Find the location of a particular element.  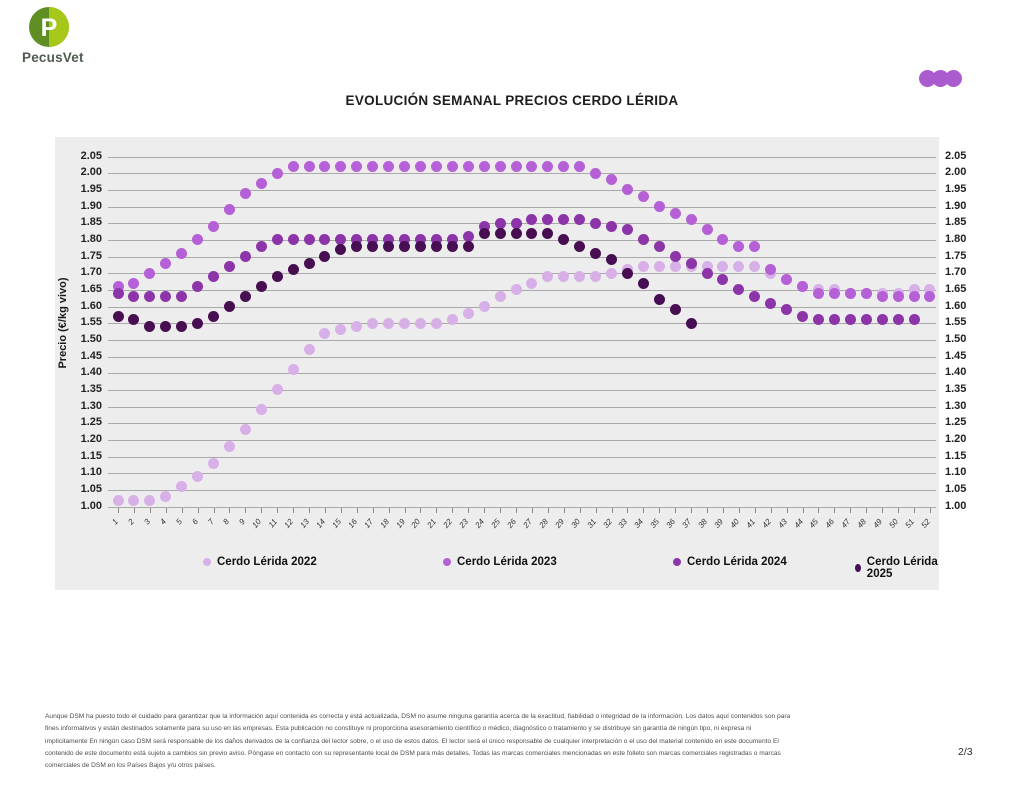

y-tick-label: 1.20 is located at coordinates (956, 438).